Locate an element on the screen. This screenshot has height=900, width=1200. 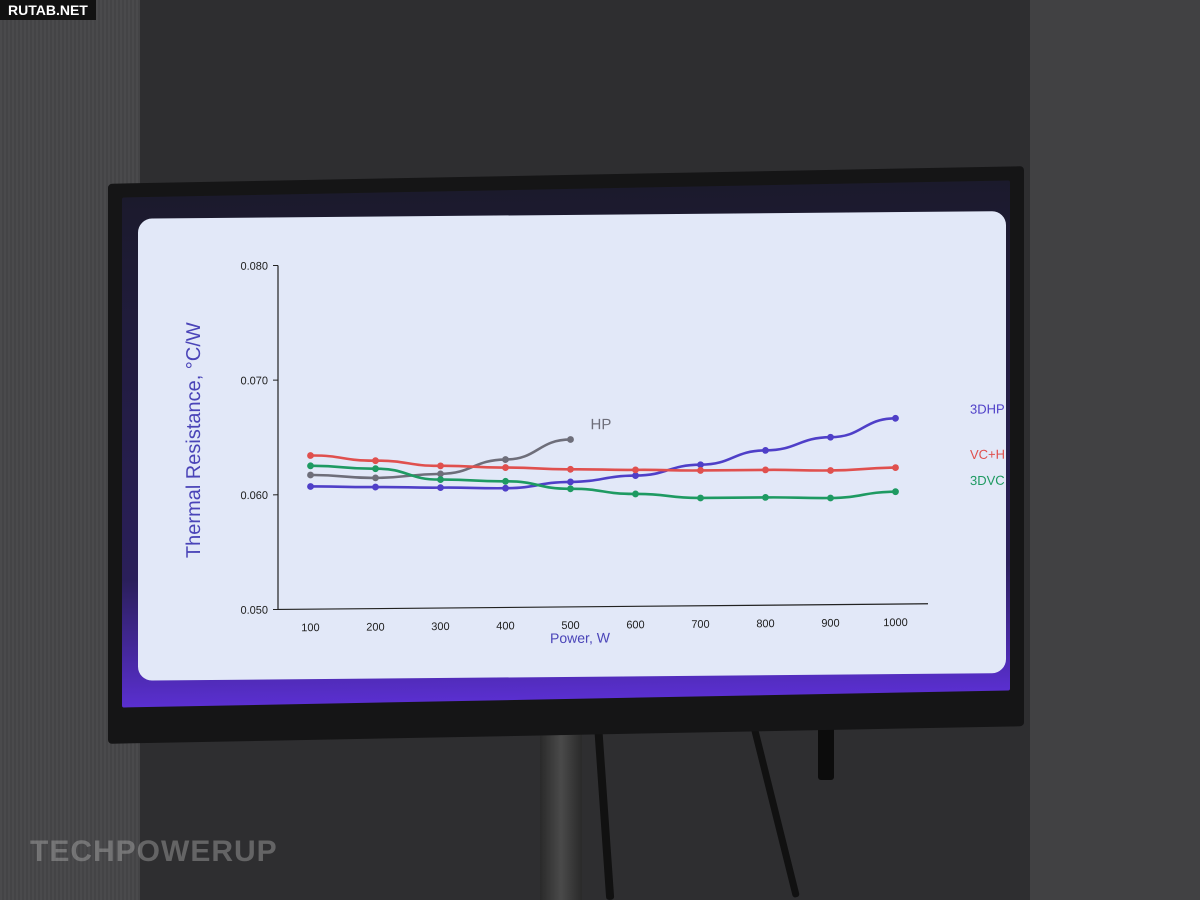
x-axis-label: Power, W is located at coordinates (580, 638).